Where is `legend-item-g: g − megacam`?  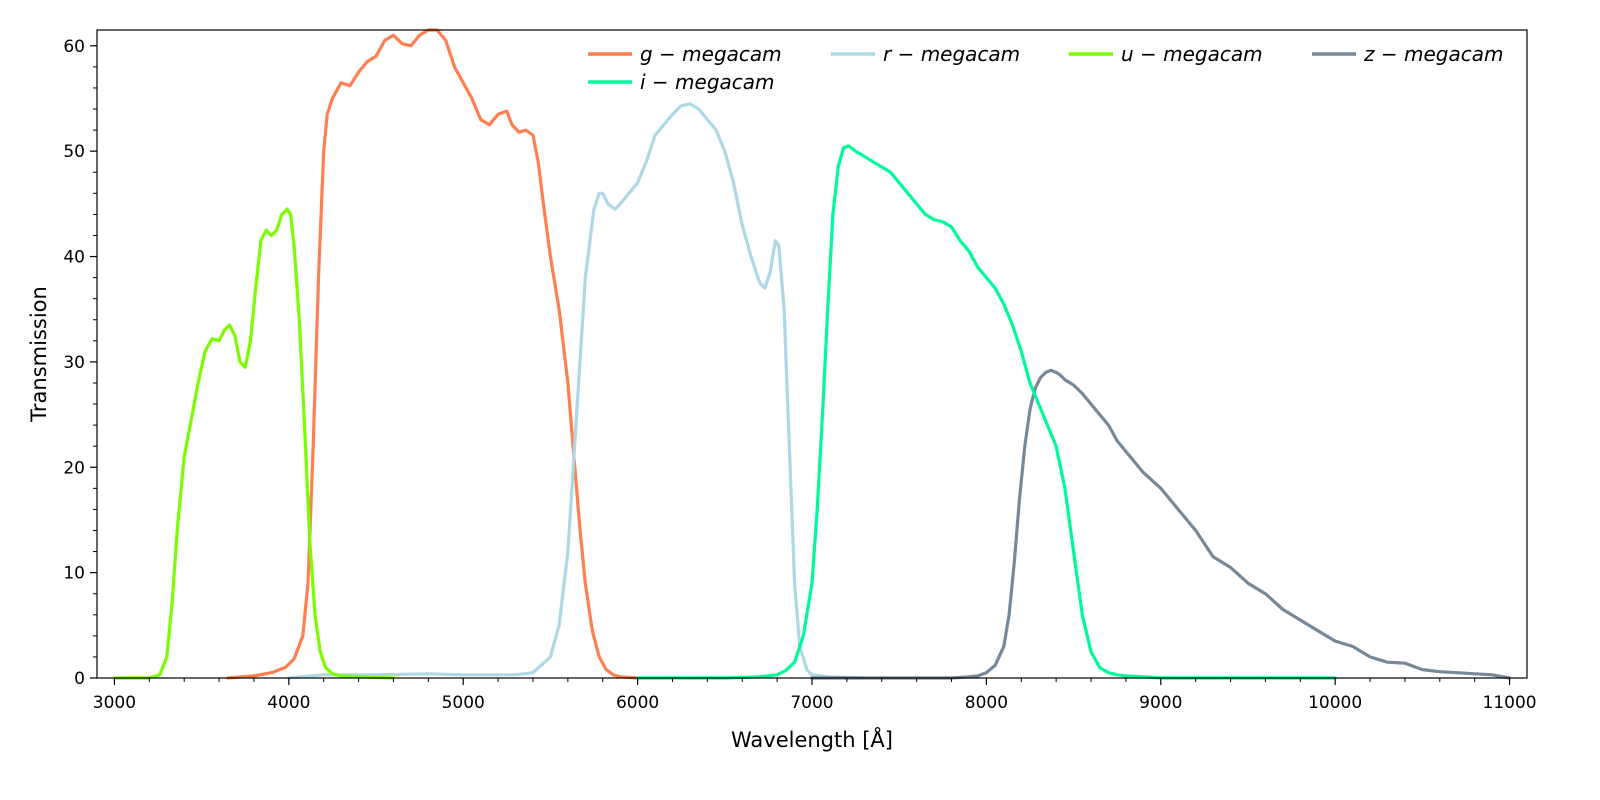
legend-item-g: g − megacam is located at coordinates (685, 54).